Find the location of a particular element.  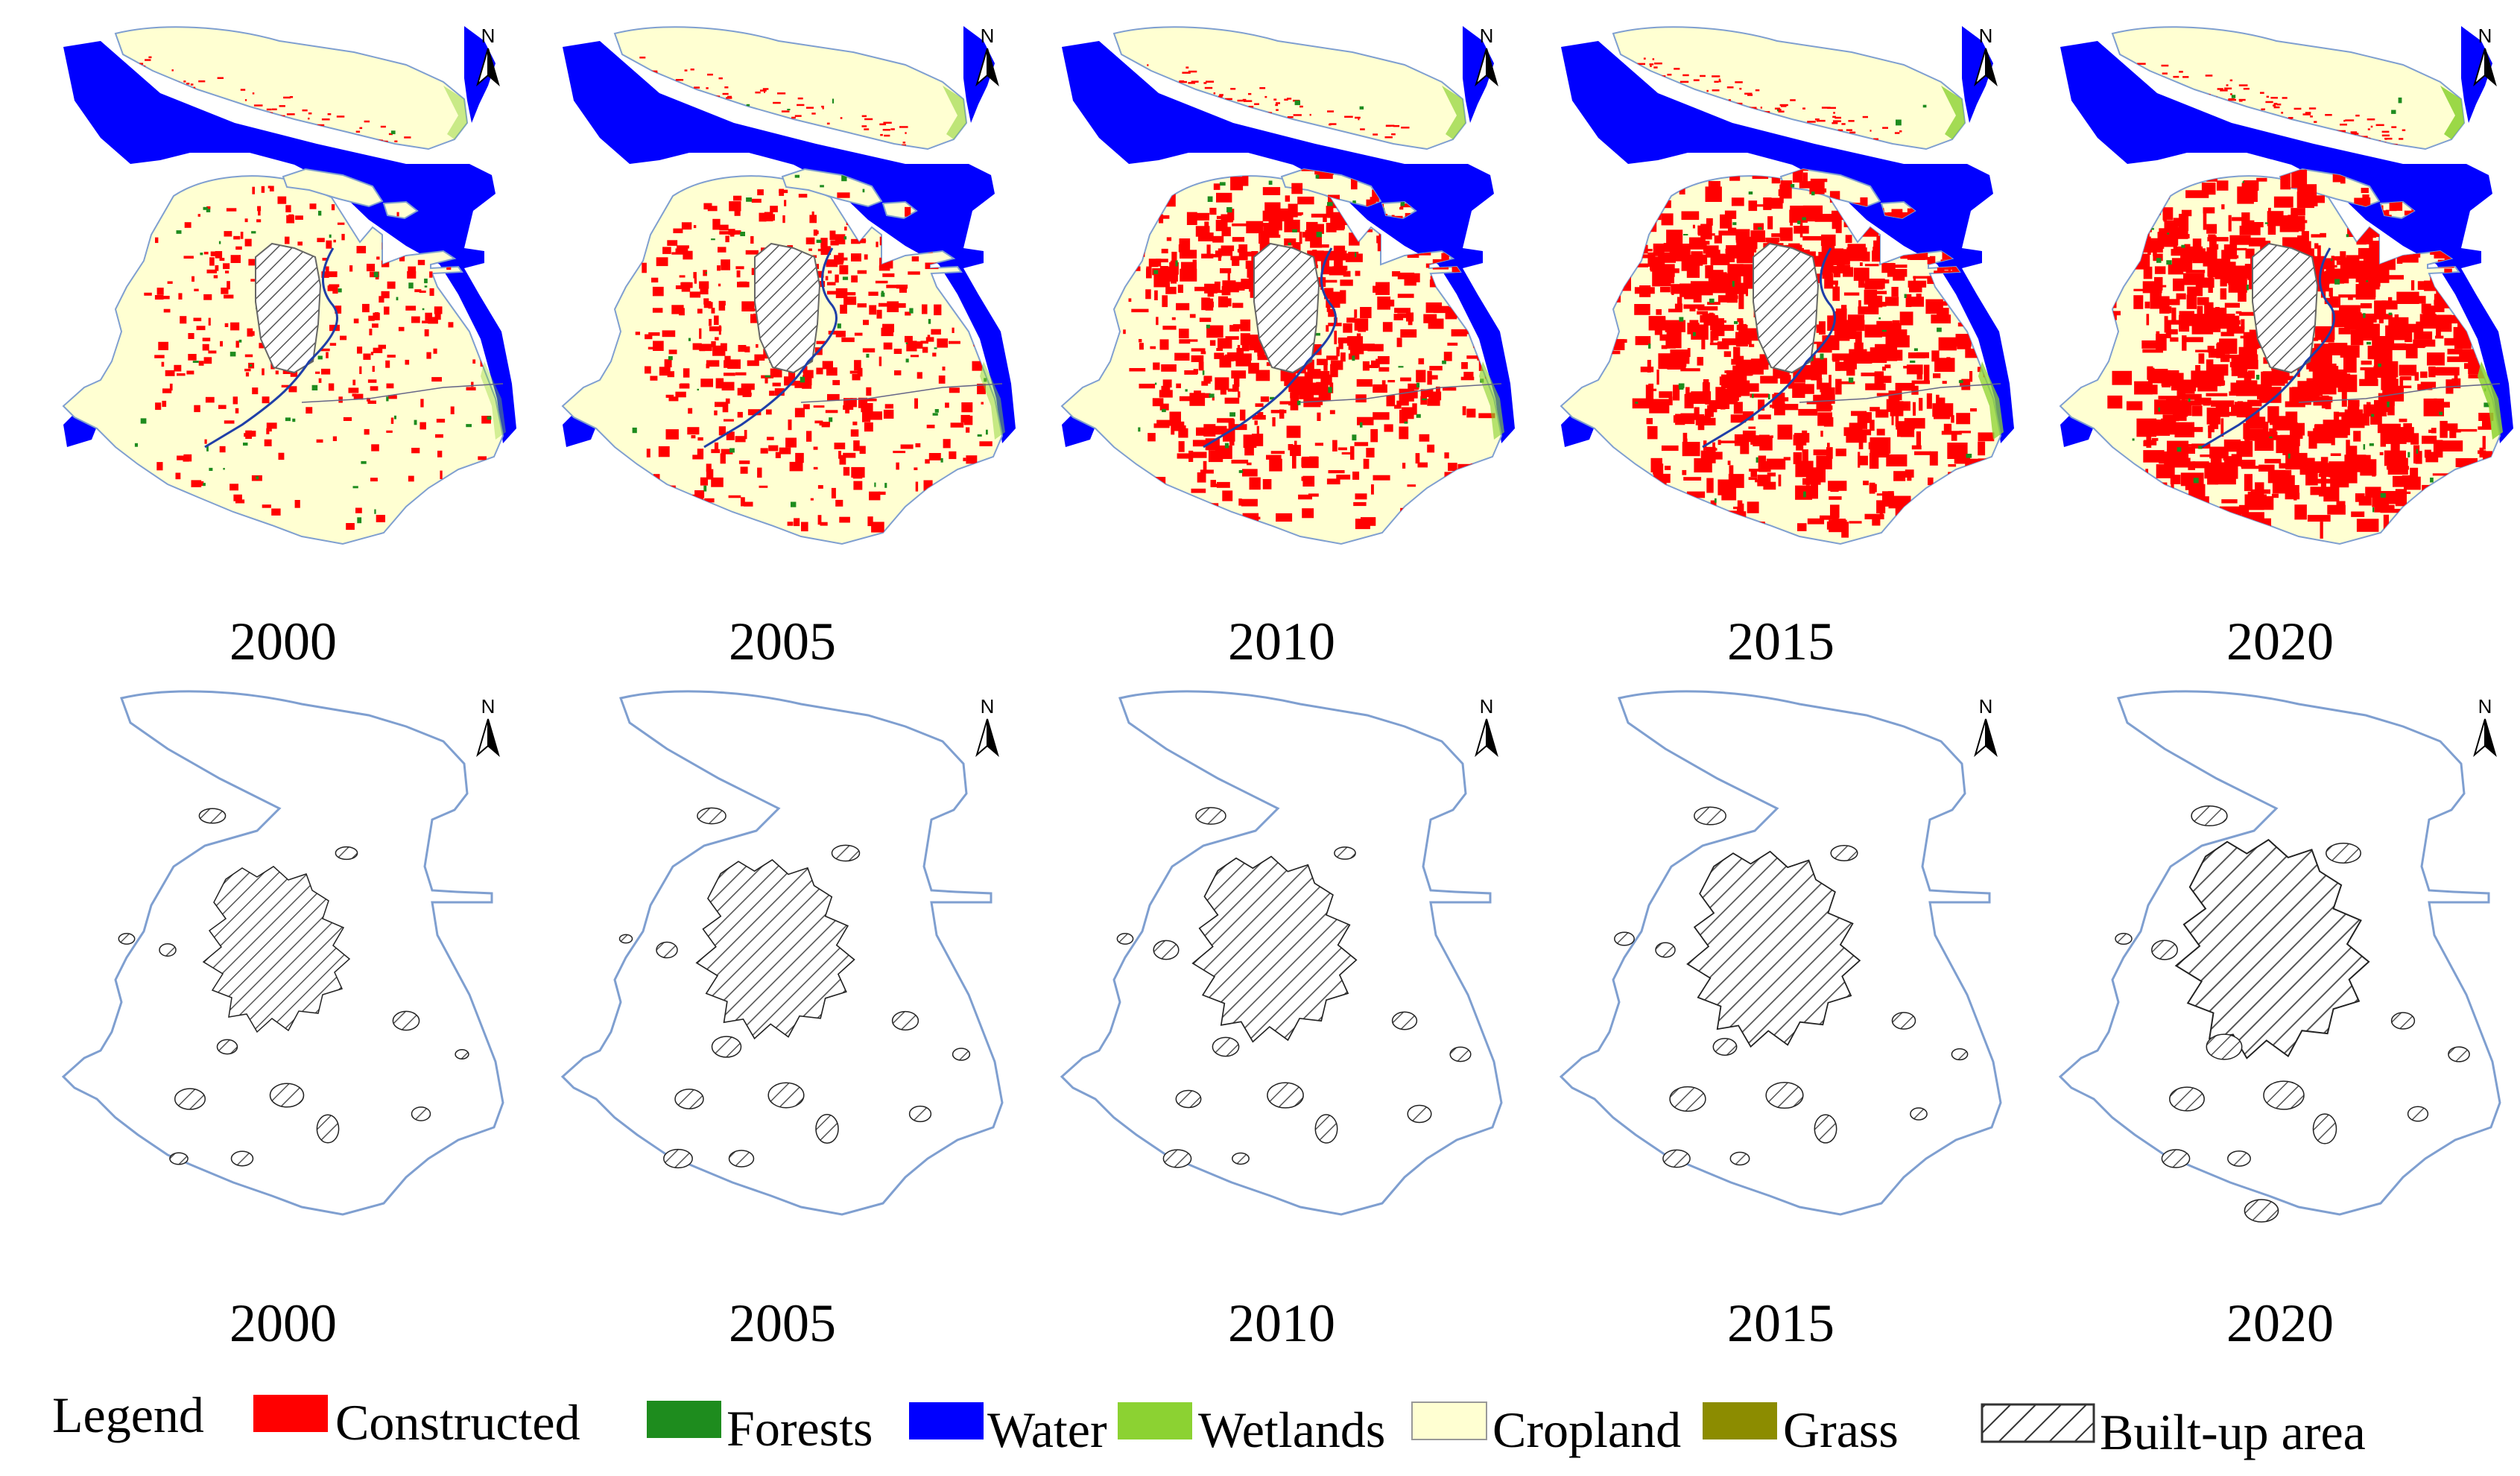

legend-swatch-grass is located at coordinates (1740, 1421).